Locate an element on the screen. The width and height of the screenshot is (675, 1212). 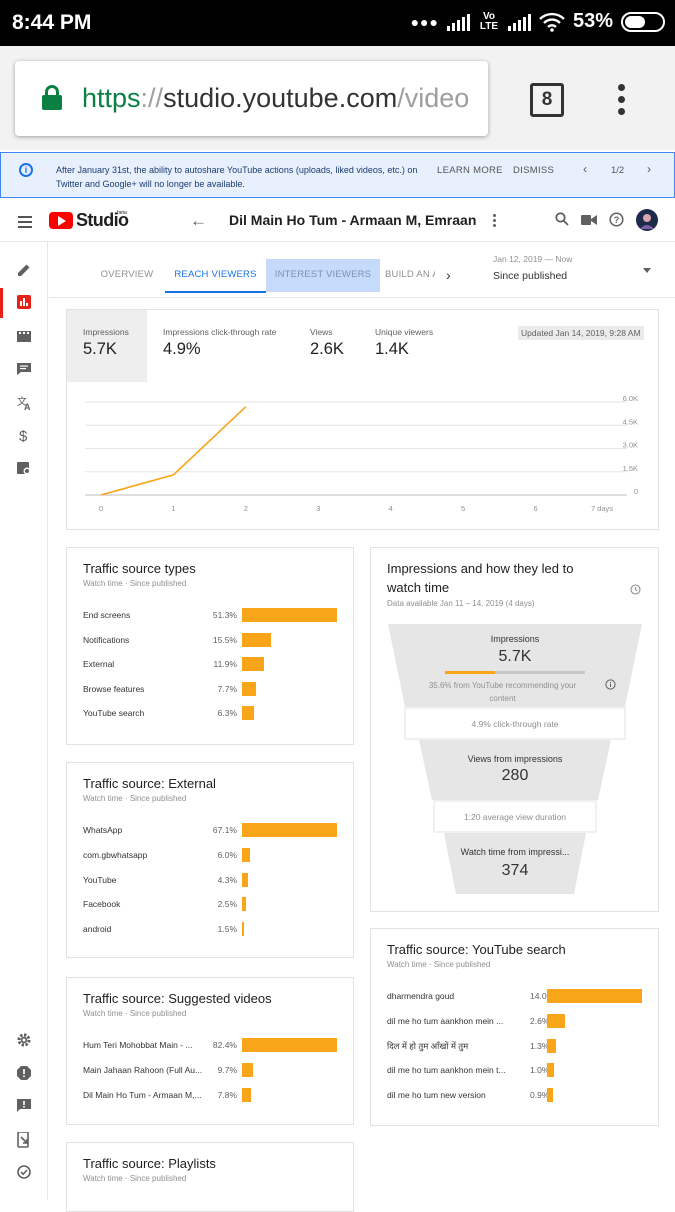
sidebar-item-copyright is located at coordinates (24, 469).